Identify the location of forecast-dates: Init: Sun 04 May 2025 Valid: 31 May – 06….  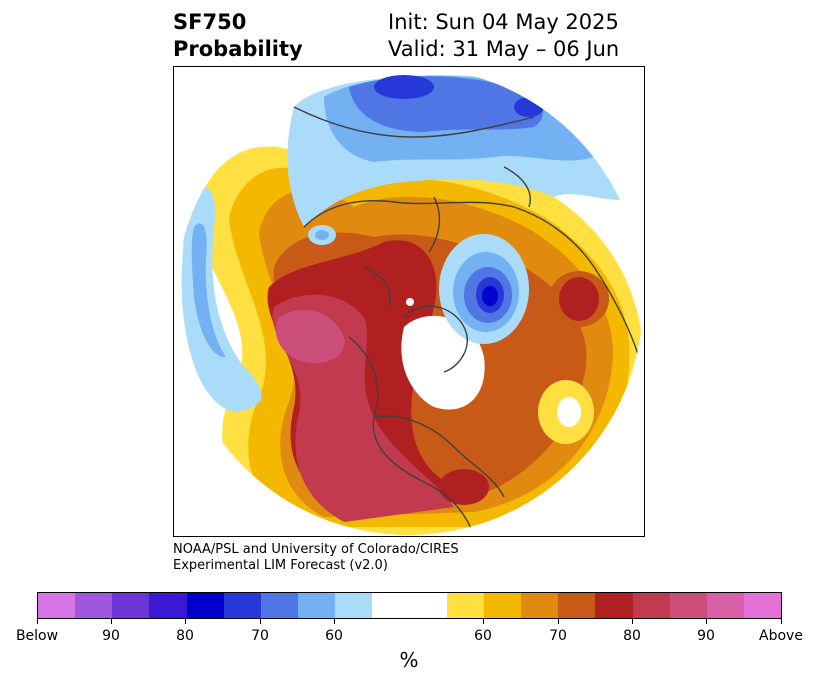
(503, 36).